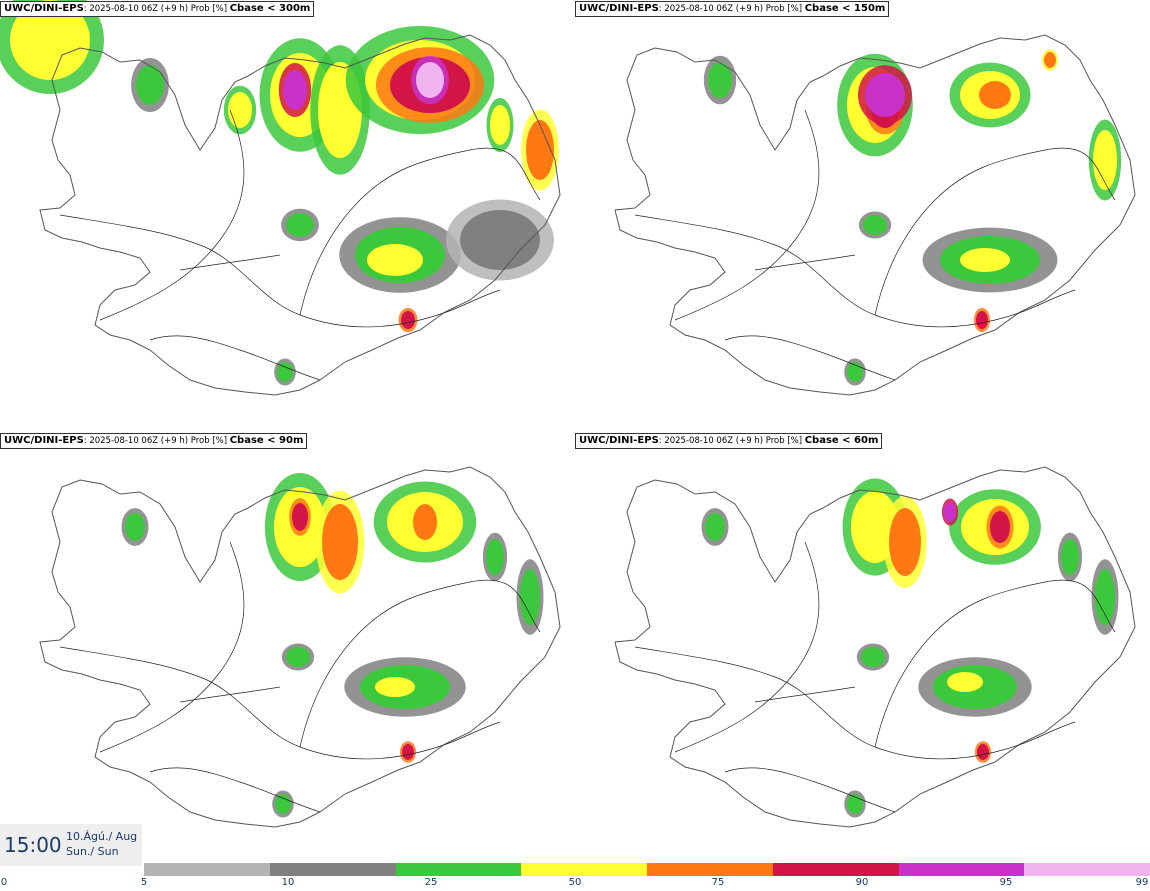 This screenshot has height=891, width=1150. I want to click on colorbar-tick-label: 90, so click(862, 882).